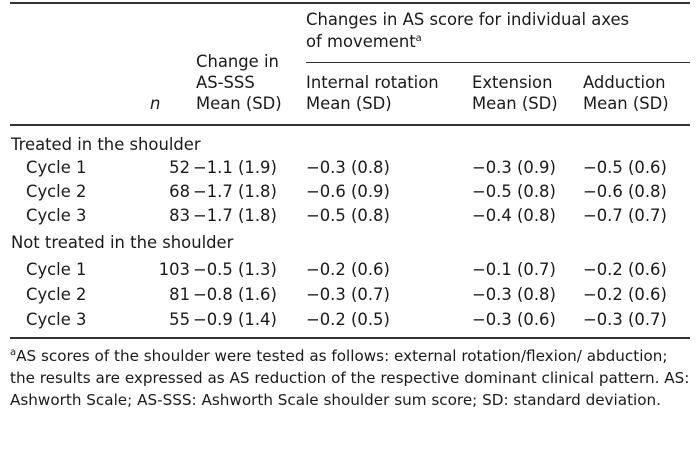 The image size is (700, 451). Describe the element at coordinates (235, 269) in the screenshot. I see `row-change: −0.5 (1.3)` at that location.